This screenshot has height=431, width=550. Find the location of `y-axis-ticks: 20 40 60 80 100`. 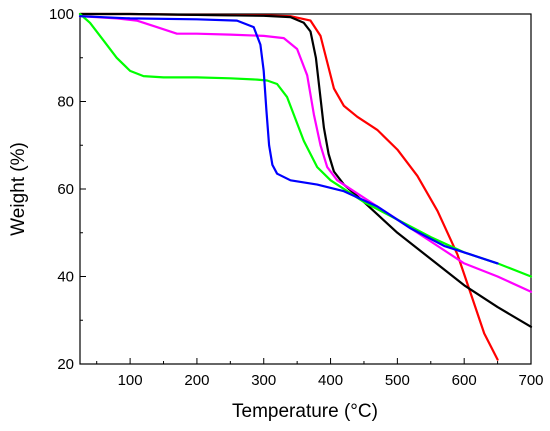

y-axis-ticks: 20 40 60 80 100 is located at coordinates (67, 189).